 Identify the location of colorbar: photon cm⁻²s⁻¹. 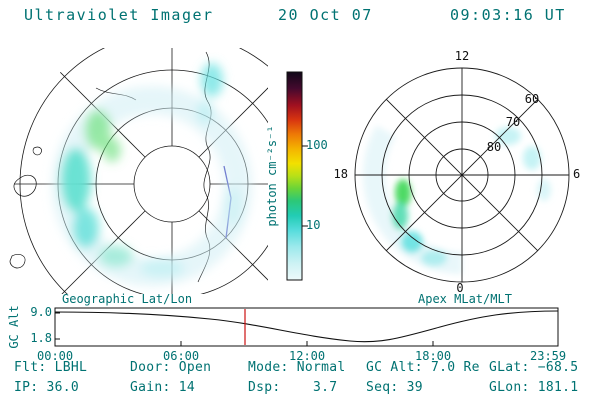
(286, 176).